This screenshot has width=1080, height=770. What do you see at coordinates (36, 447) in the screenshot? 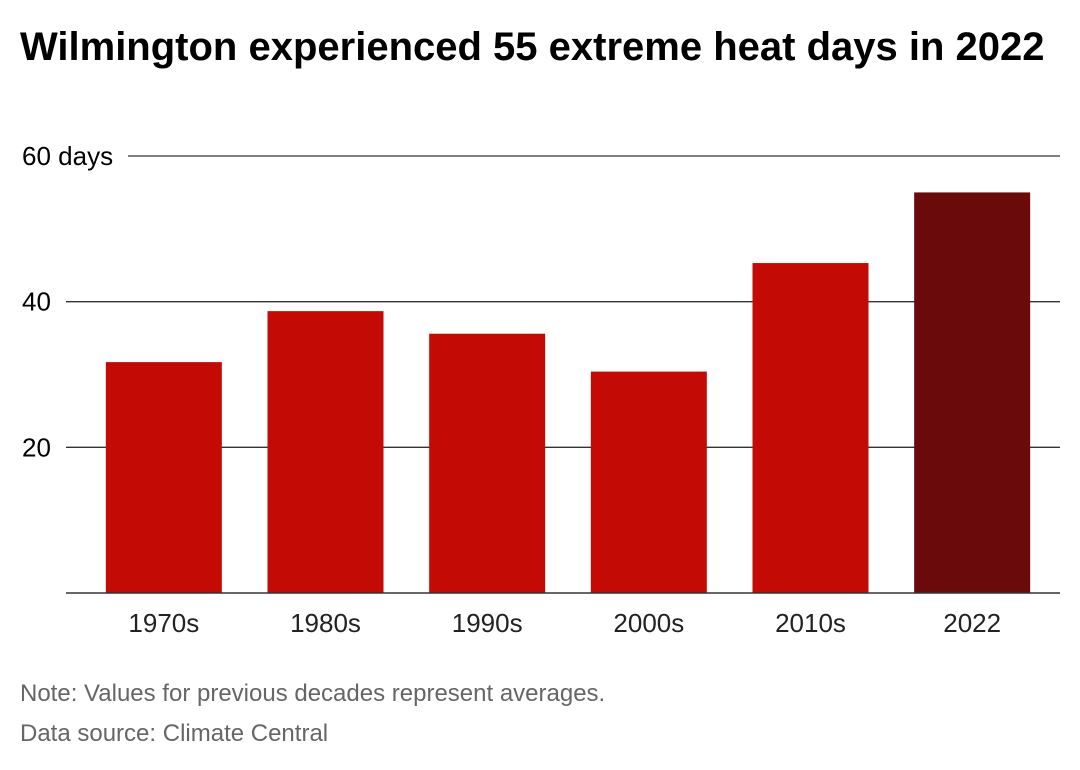
I see `y-tick-label: 20` at bounding box center [36, 447].